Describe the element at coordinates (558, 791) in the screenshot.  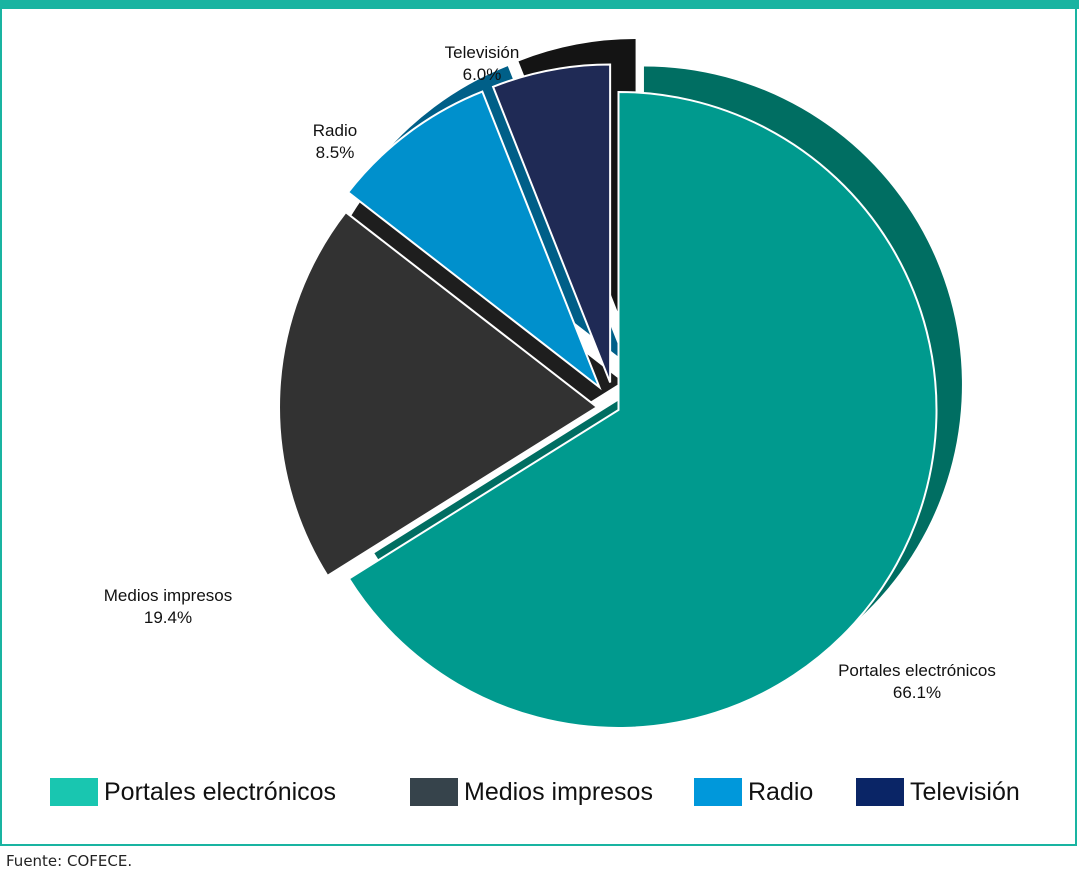
I see `legend-label-medios: Medios impresos` at that location.